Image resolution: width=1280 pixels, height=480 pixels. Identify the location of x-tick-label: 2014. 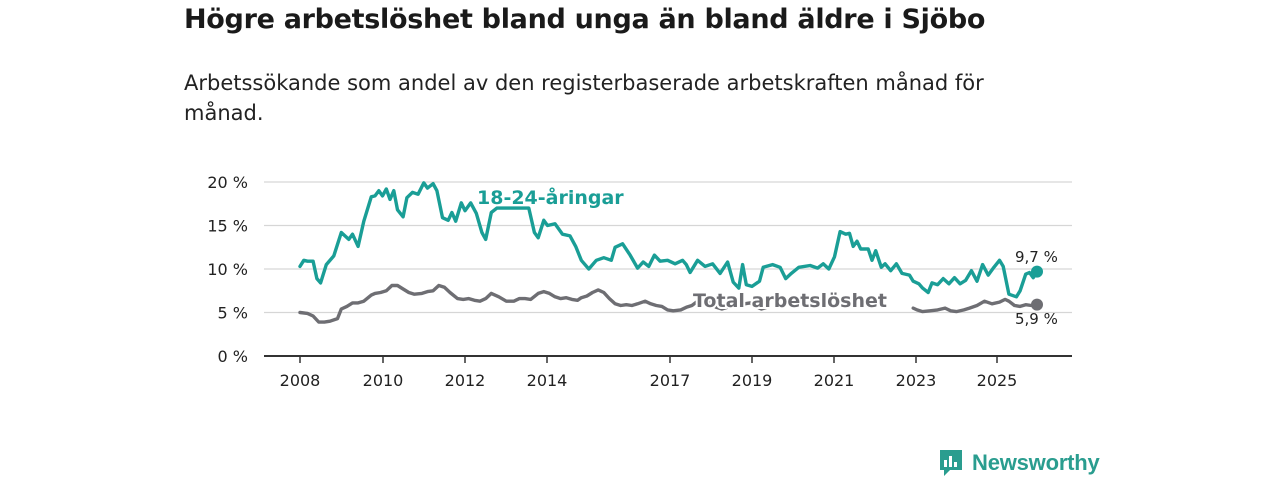
(547, 380).